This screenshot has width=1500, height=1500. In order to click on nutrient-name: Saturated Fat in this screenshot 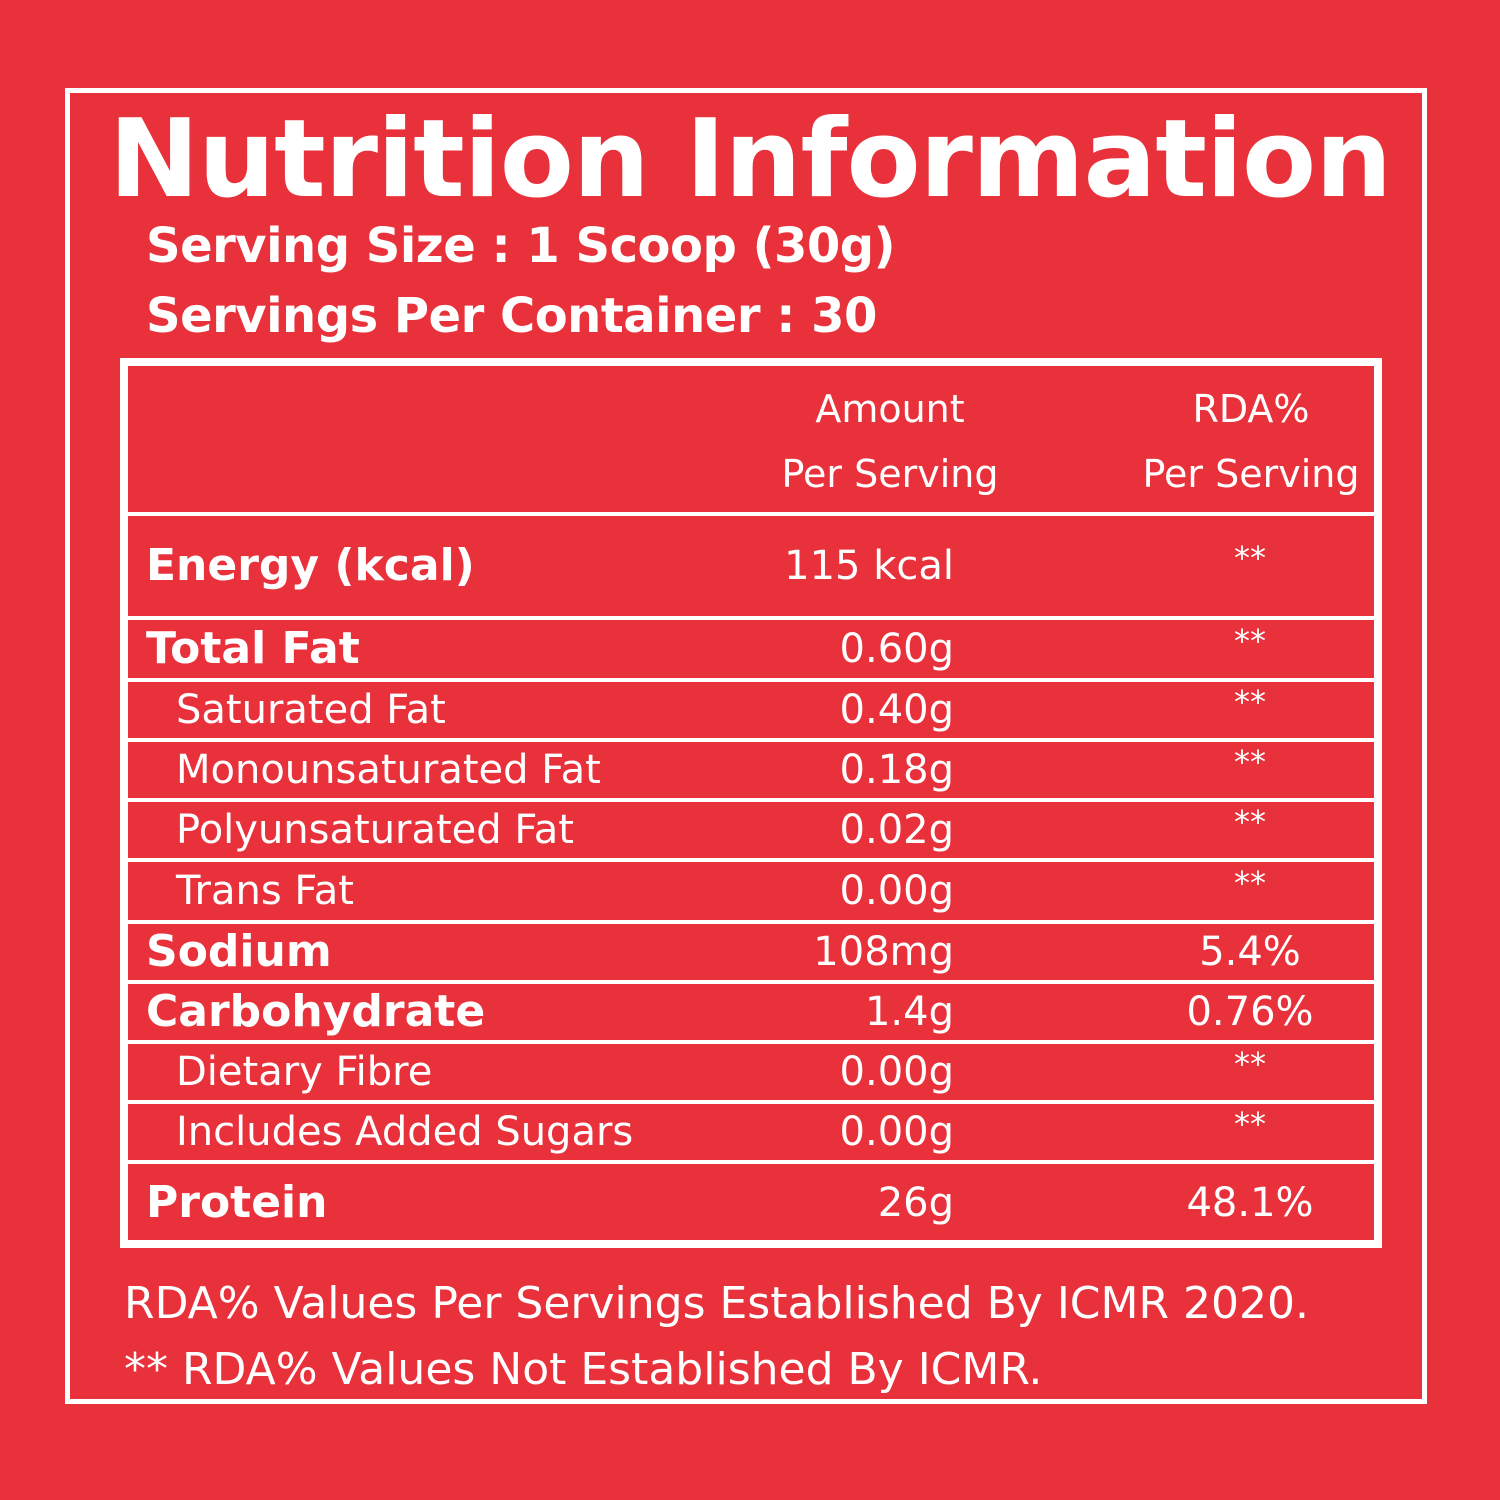, I will do `click(311, 710)`.